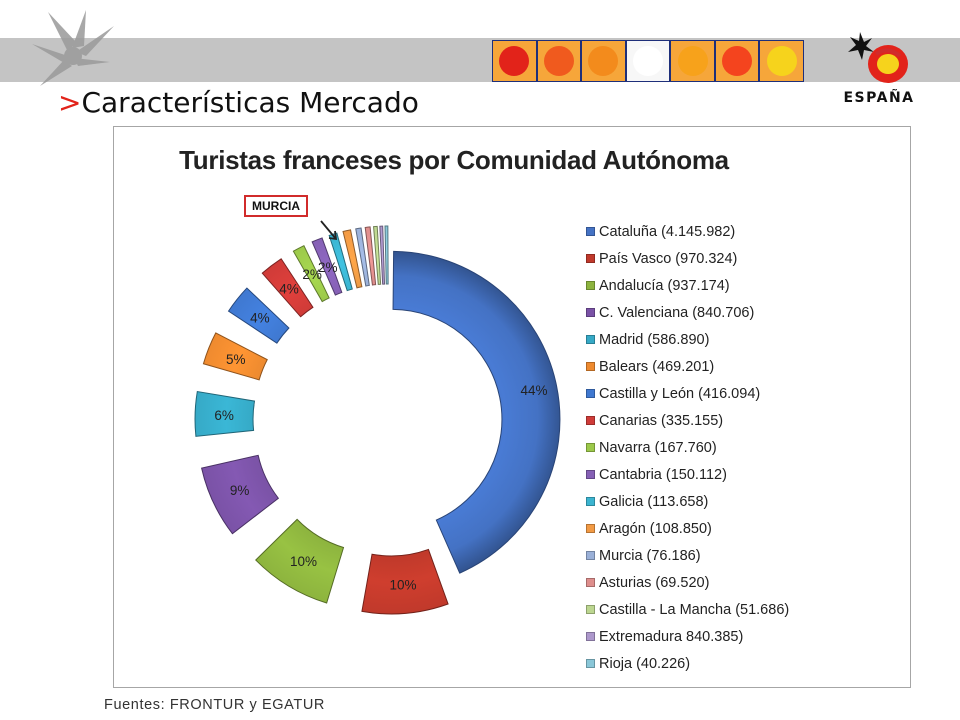 This screenshot has width=960, height=720. I want to click on legend-item-8: Navarra (167.760), so click(746, 447).